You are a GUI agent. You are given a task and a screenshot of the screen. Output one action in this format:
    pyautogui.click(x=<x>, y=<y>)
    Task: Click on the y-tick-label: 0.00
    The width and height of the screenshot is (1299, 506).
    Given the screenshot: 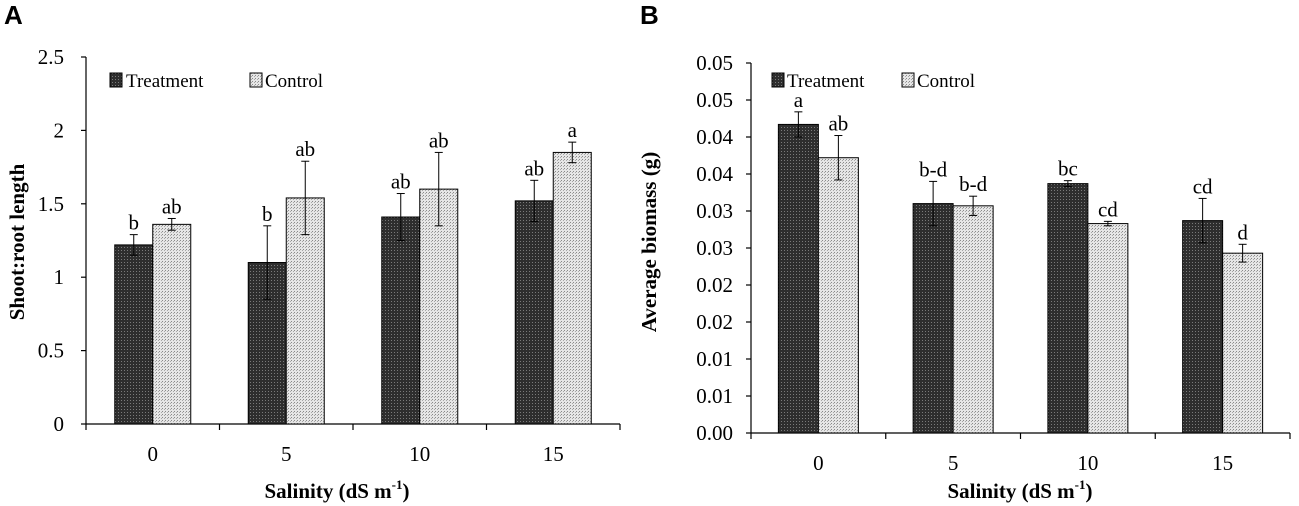 What is the action you would take?
    pyautogui.click(x=714, y=433)
    